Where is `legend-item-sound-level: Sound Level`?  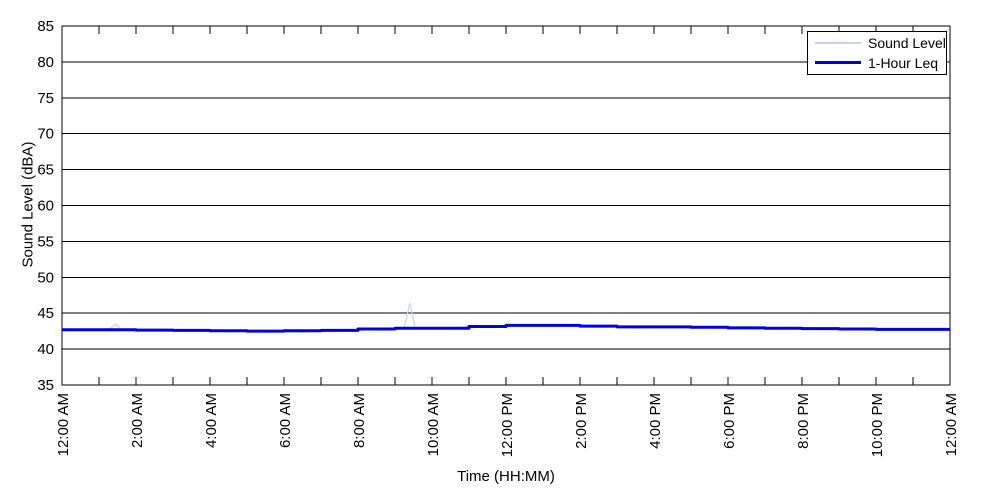
legend-item-sound-level: Sound Level is located at coordinates (877, 43).